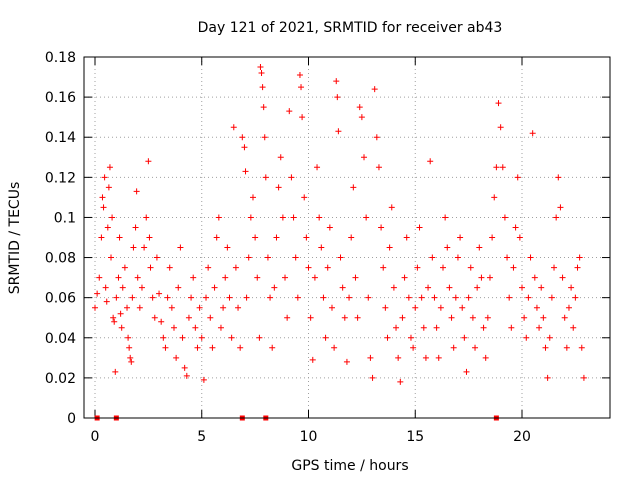  I want to click on y-tick-label: 0.18, so click(60, 58).